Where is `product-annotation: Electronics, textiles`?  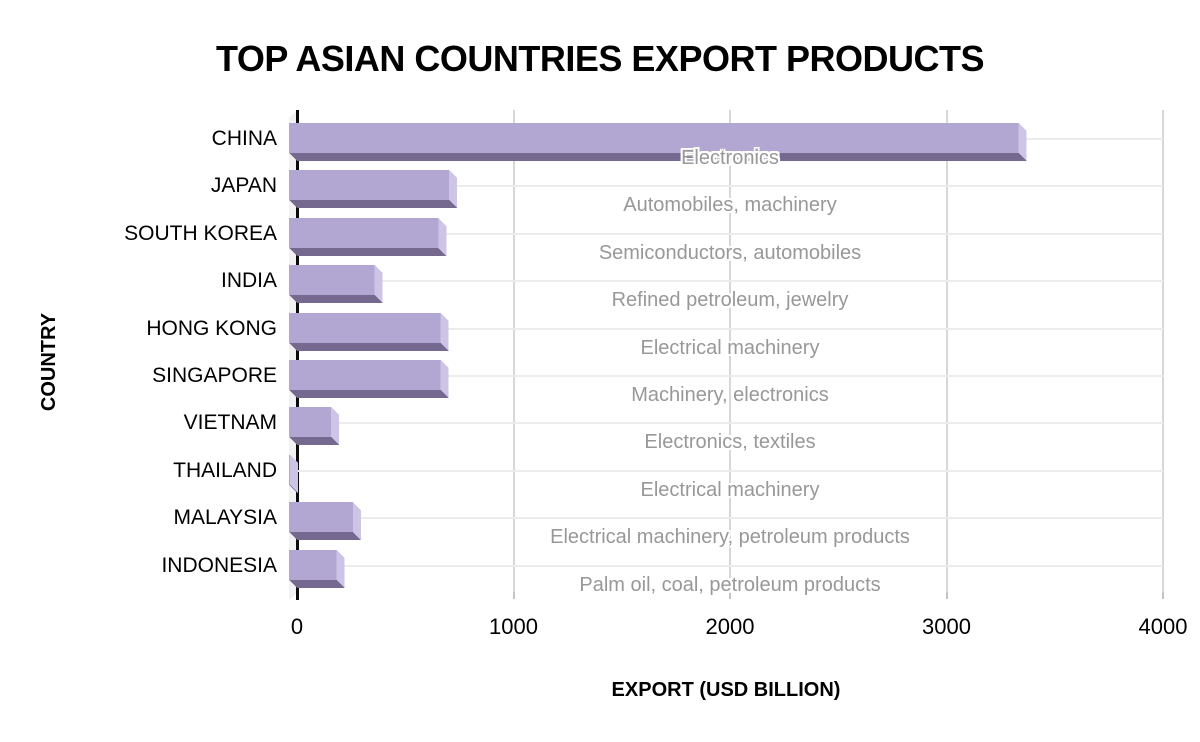 product-annotation: Electronics, textiles is located at coordinates (730, 442).